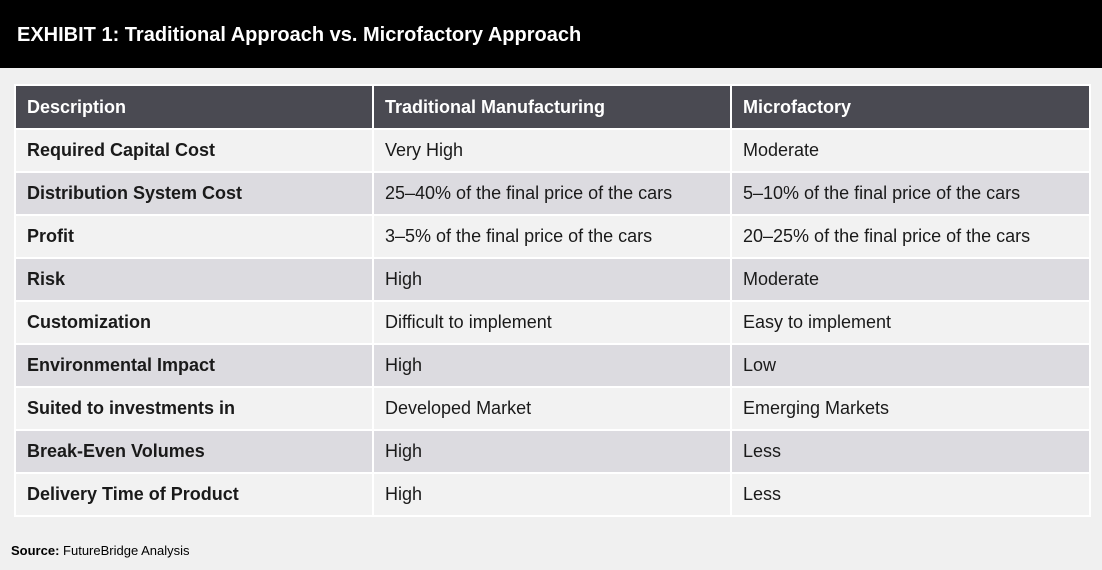 This screenshot has height=570, width=1102. I want to click on row-traditional: Difficult to implement, so click(552, 322).